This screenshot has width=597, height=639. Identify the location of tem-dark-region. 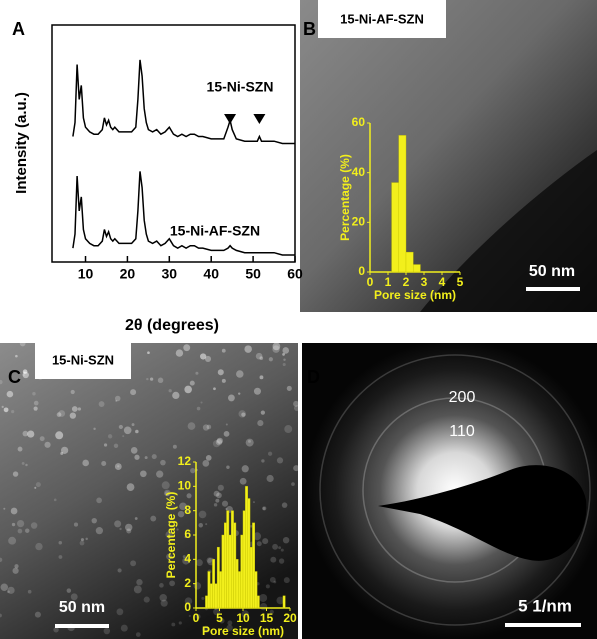
(508, 231).